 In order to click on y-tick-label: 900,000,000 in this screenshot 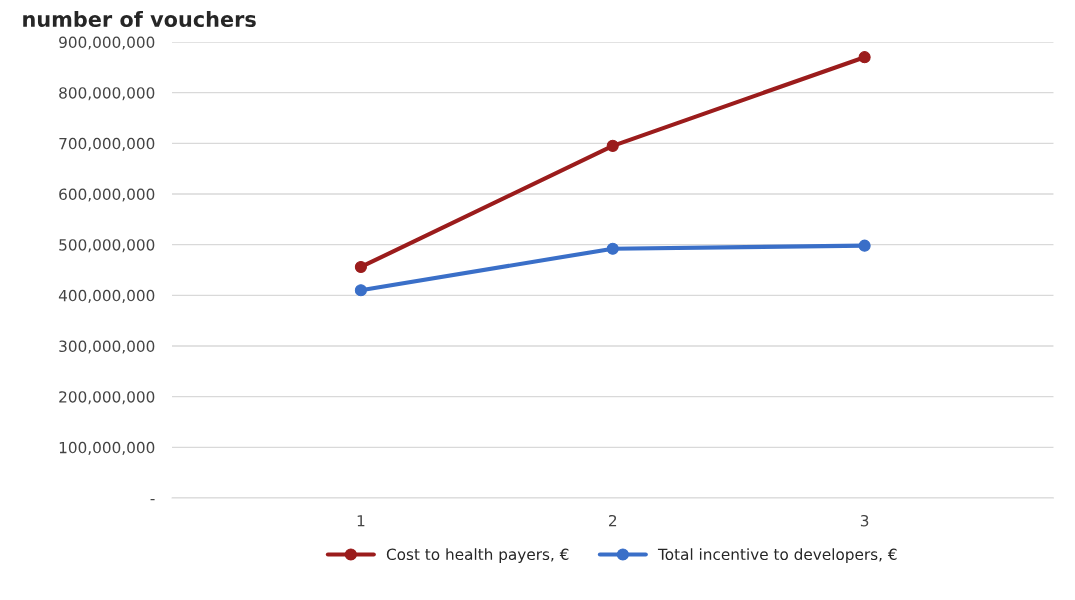, I will do `click(107, 43)`.